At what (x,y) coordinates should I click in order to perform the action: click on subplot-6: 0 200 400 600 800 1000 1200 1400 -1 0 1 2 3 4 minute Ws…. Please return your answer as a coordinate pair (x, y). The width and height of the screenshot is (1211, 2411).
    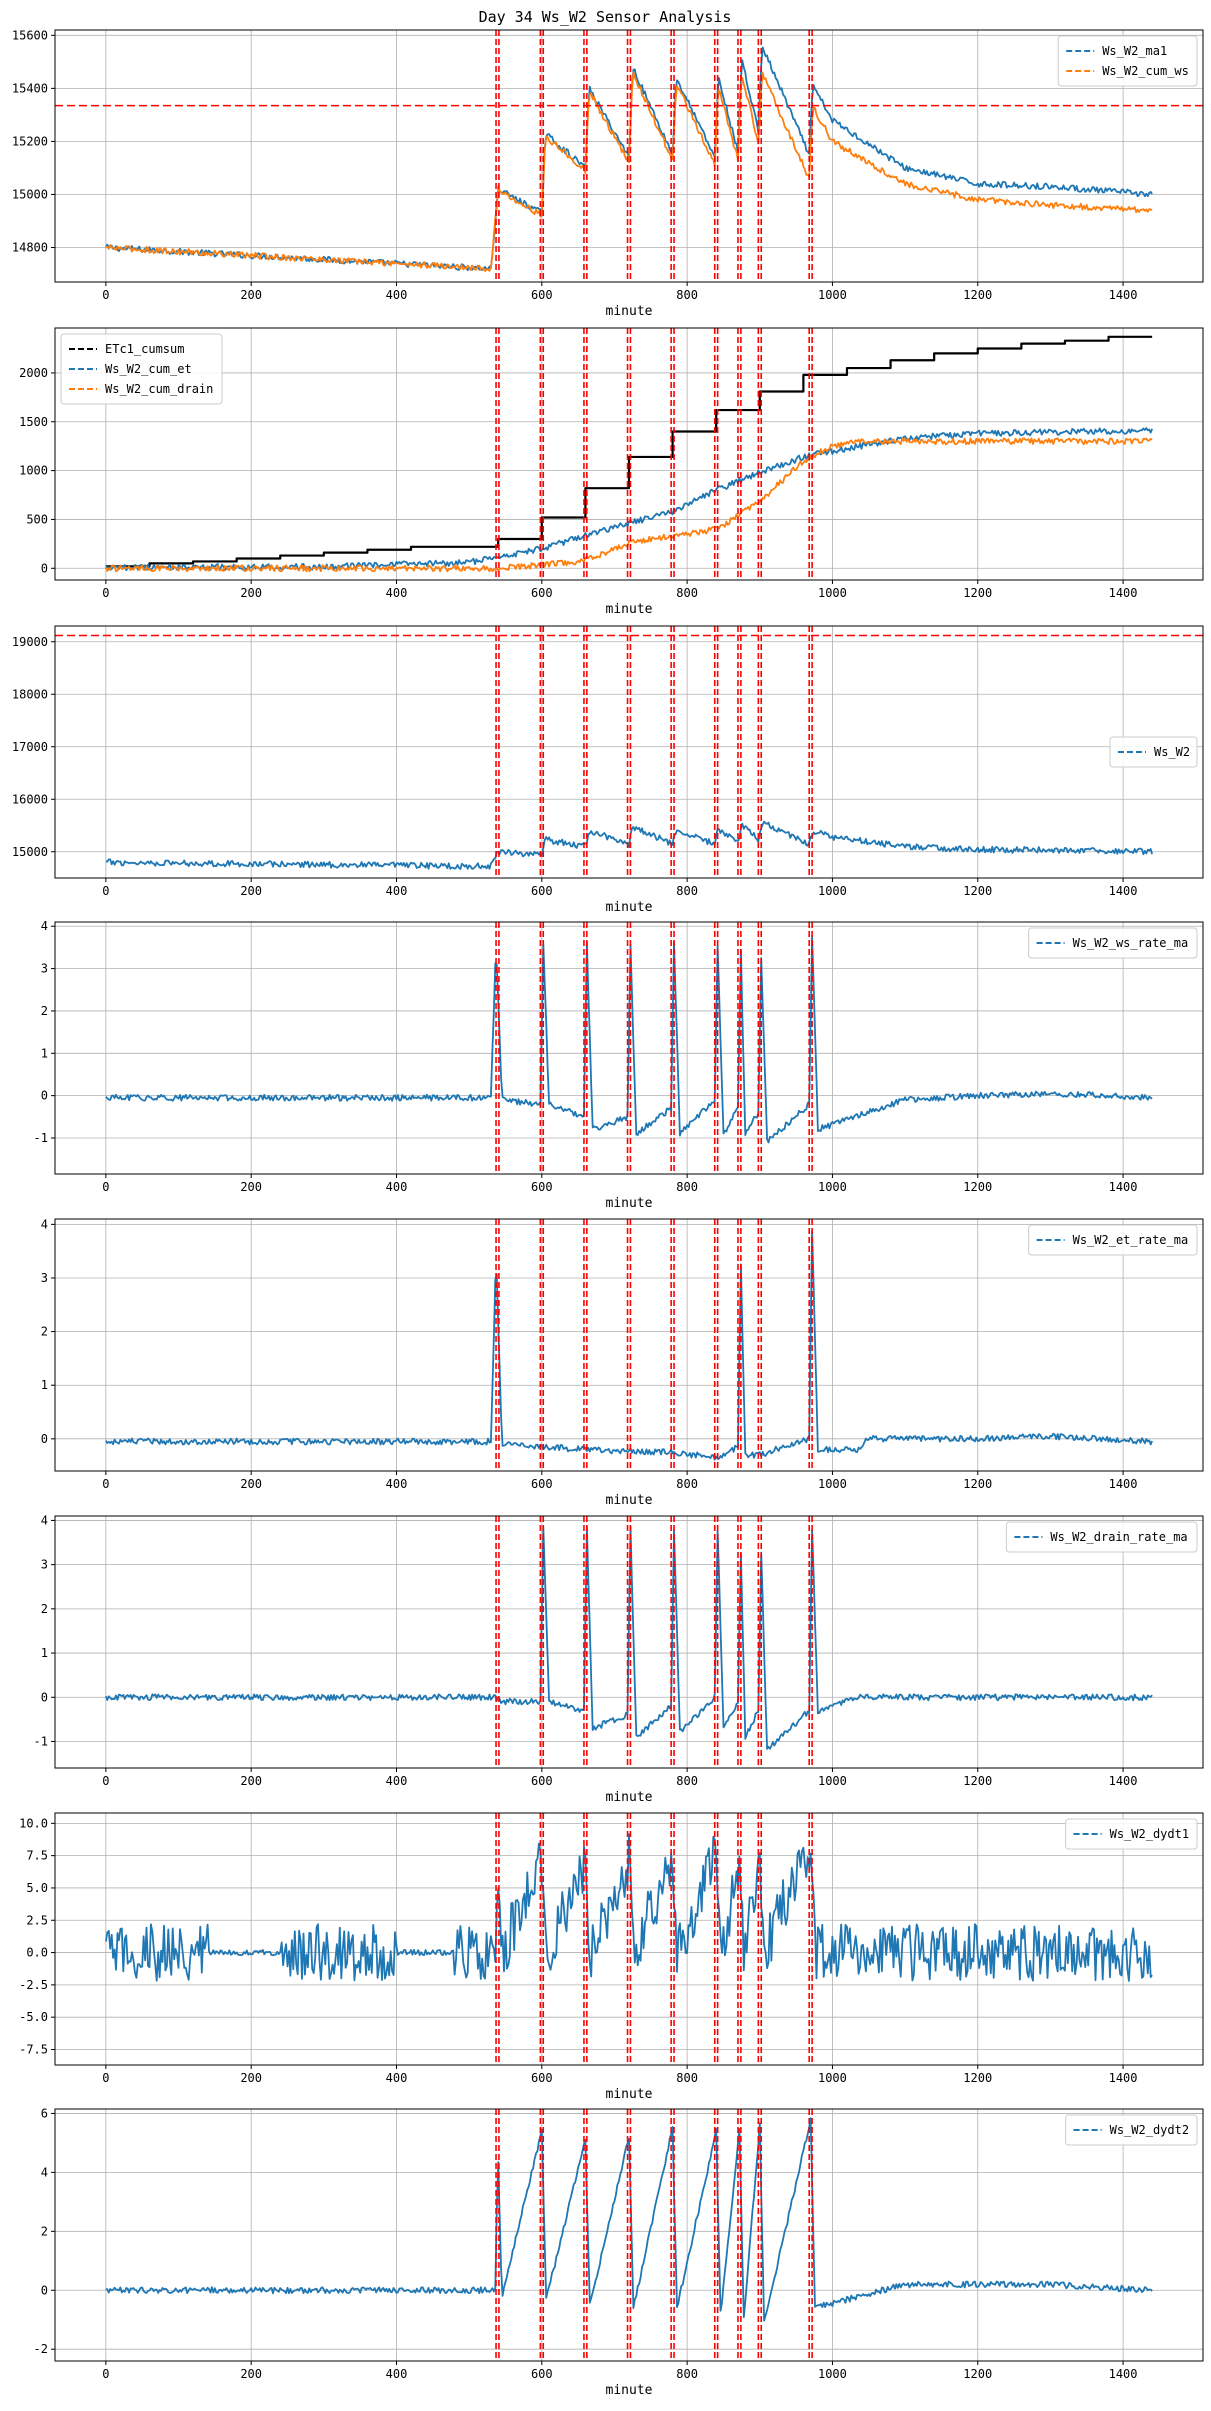
    Looking at the image, I should click on (619, 1659).